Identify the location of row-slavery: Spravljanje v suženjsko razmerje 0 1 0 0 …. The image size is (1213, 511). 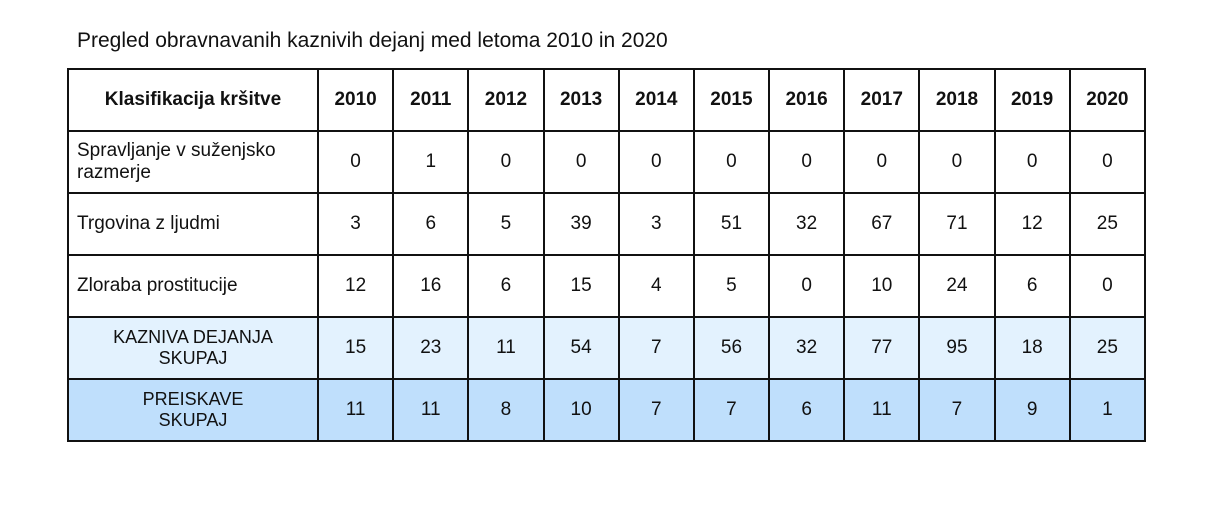
(607, 162).